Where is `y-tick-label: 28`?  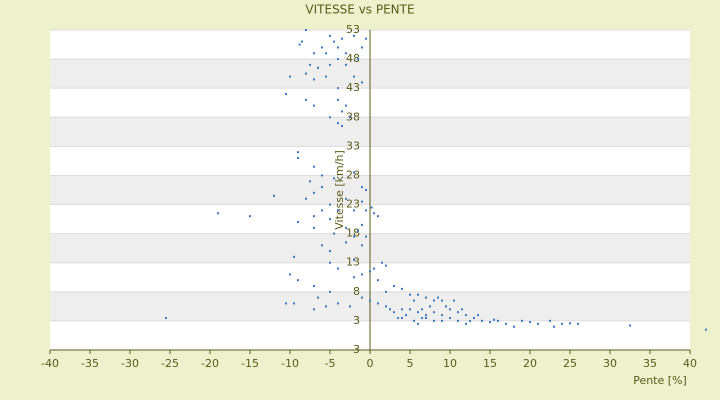 y-tick-label: 28 is located at coordinates (353, 174).